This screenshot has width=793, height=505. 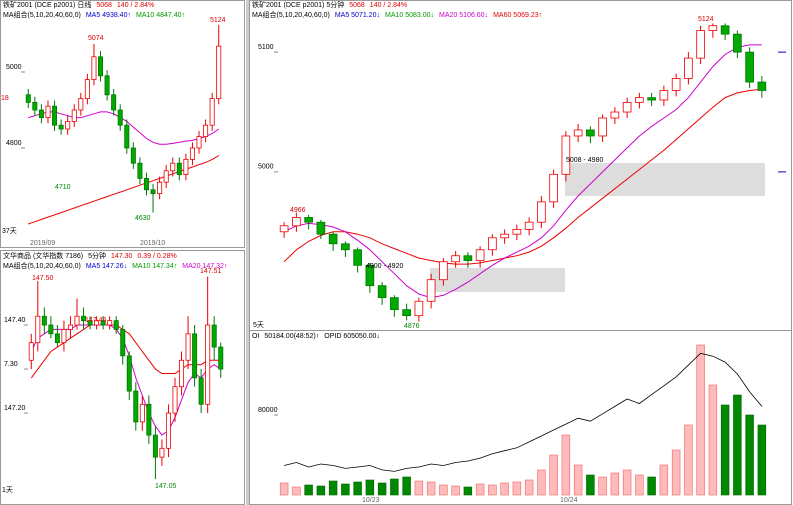 What do you see at coordinates (43, 278) in the screenshot?
I see `annotation: 147.50` at bounding box center [43, 278].